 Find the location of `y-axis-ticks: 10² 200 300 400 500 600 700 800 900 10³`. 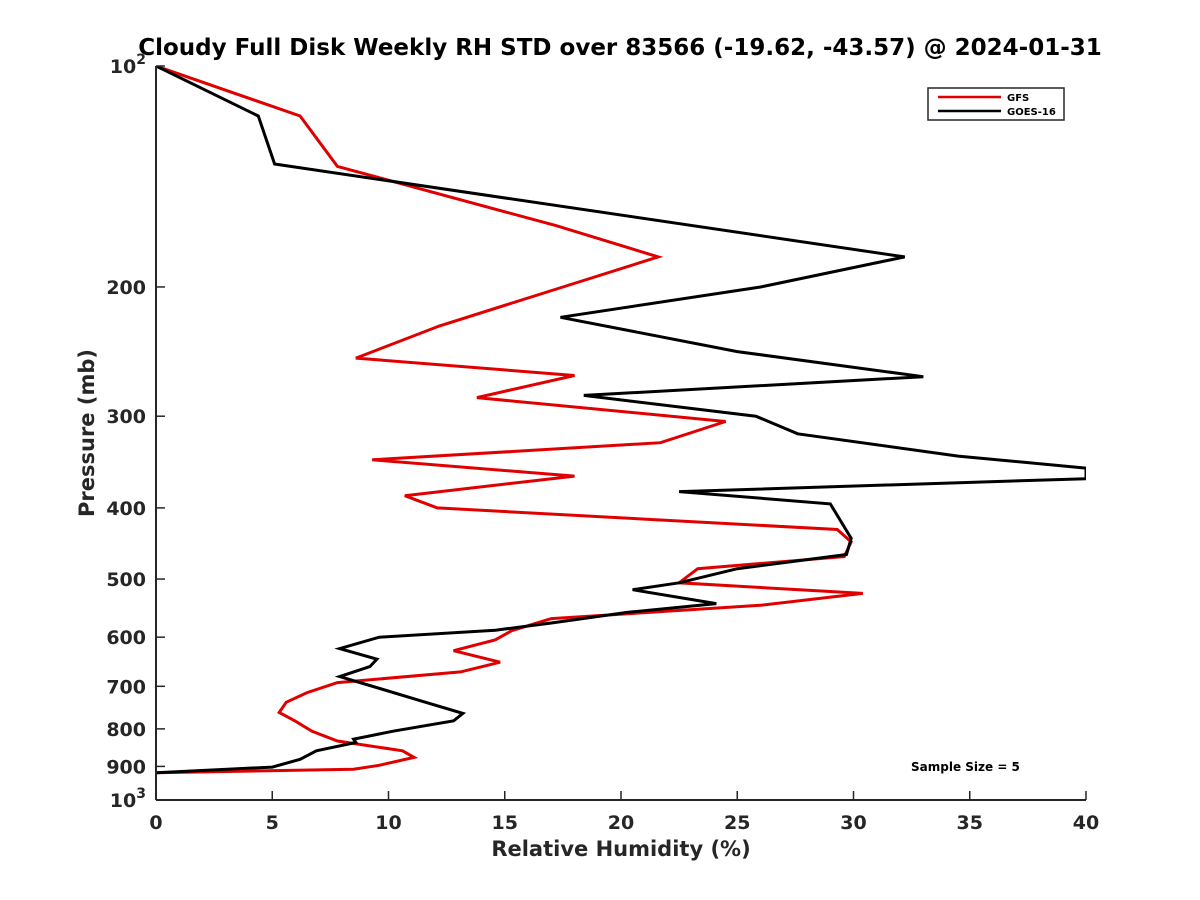

y-axis-ticks: 10² 200 300 400 500 600 700 800 900 10³ is located at coordinates (135, 432).